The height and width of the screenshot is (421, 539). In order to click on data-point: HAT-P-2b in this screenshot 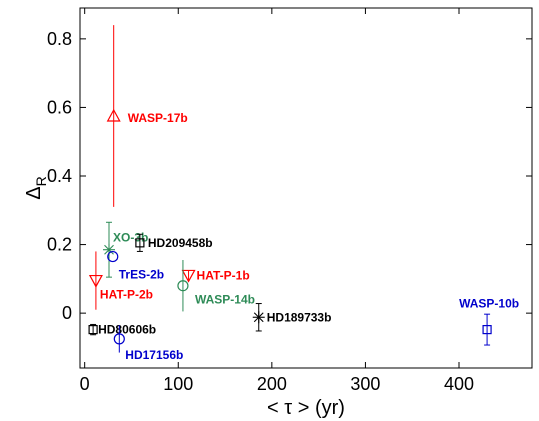, I will do `click(120, 280)`.